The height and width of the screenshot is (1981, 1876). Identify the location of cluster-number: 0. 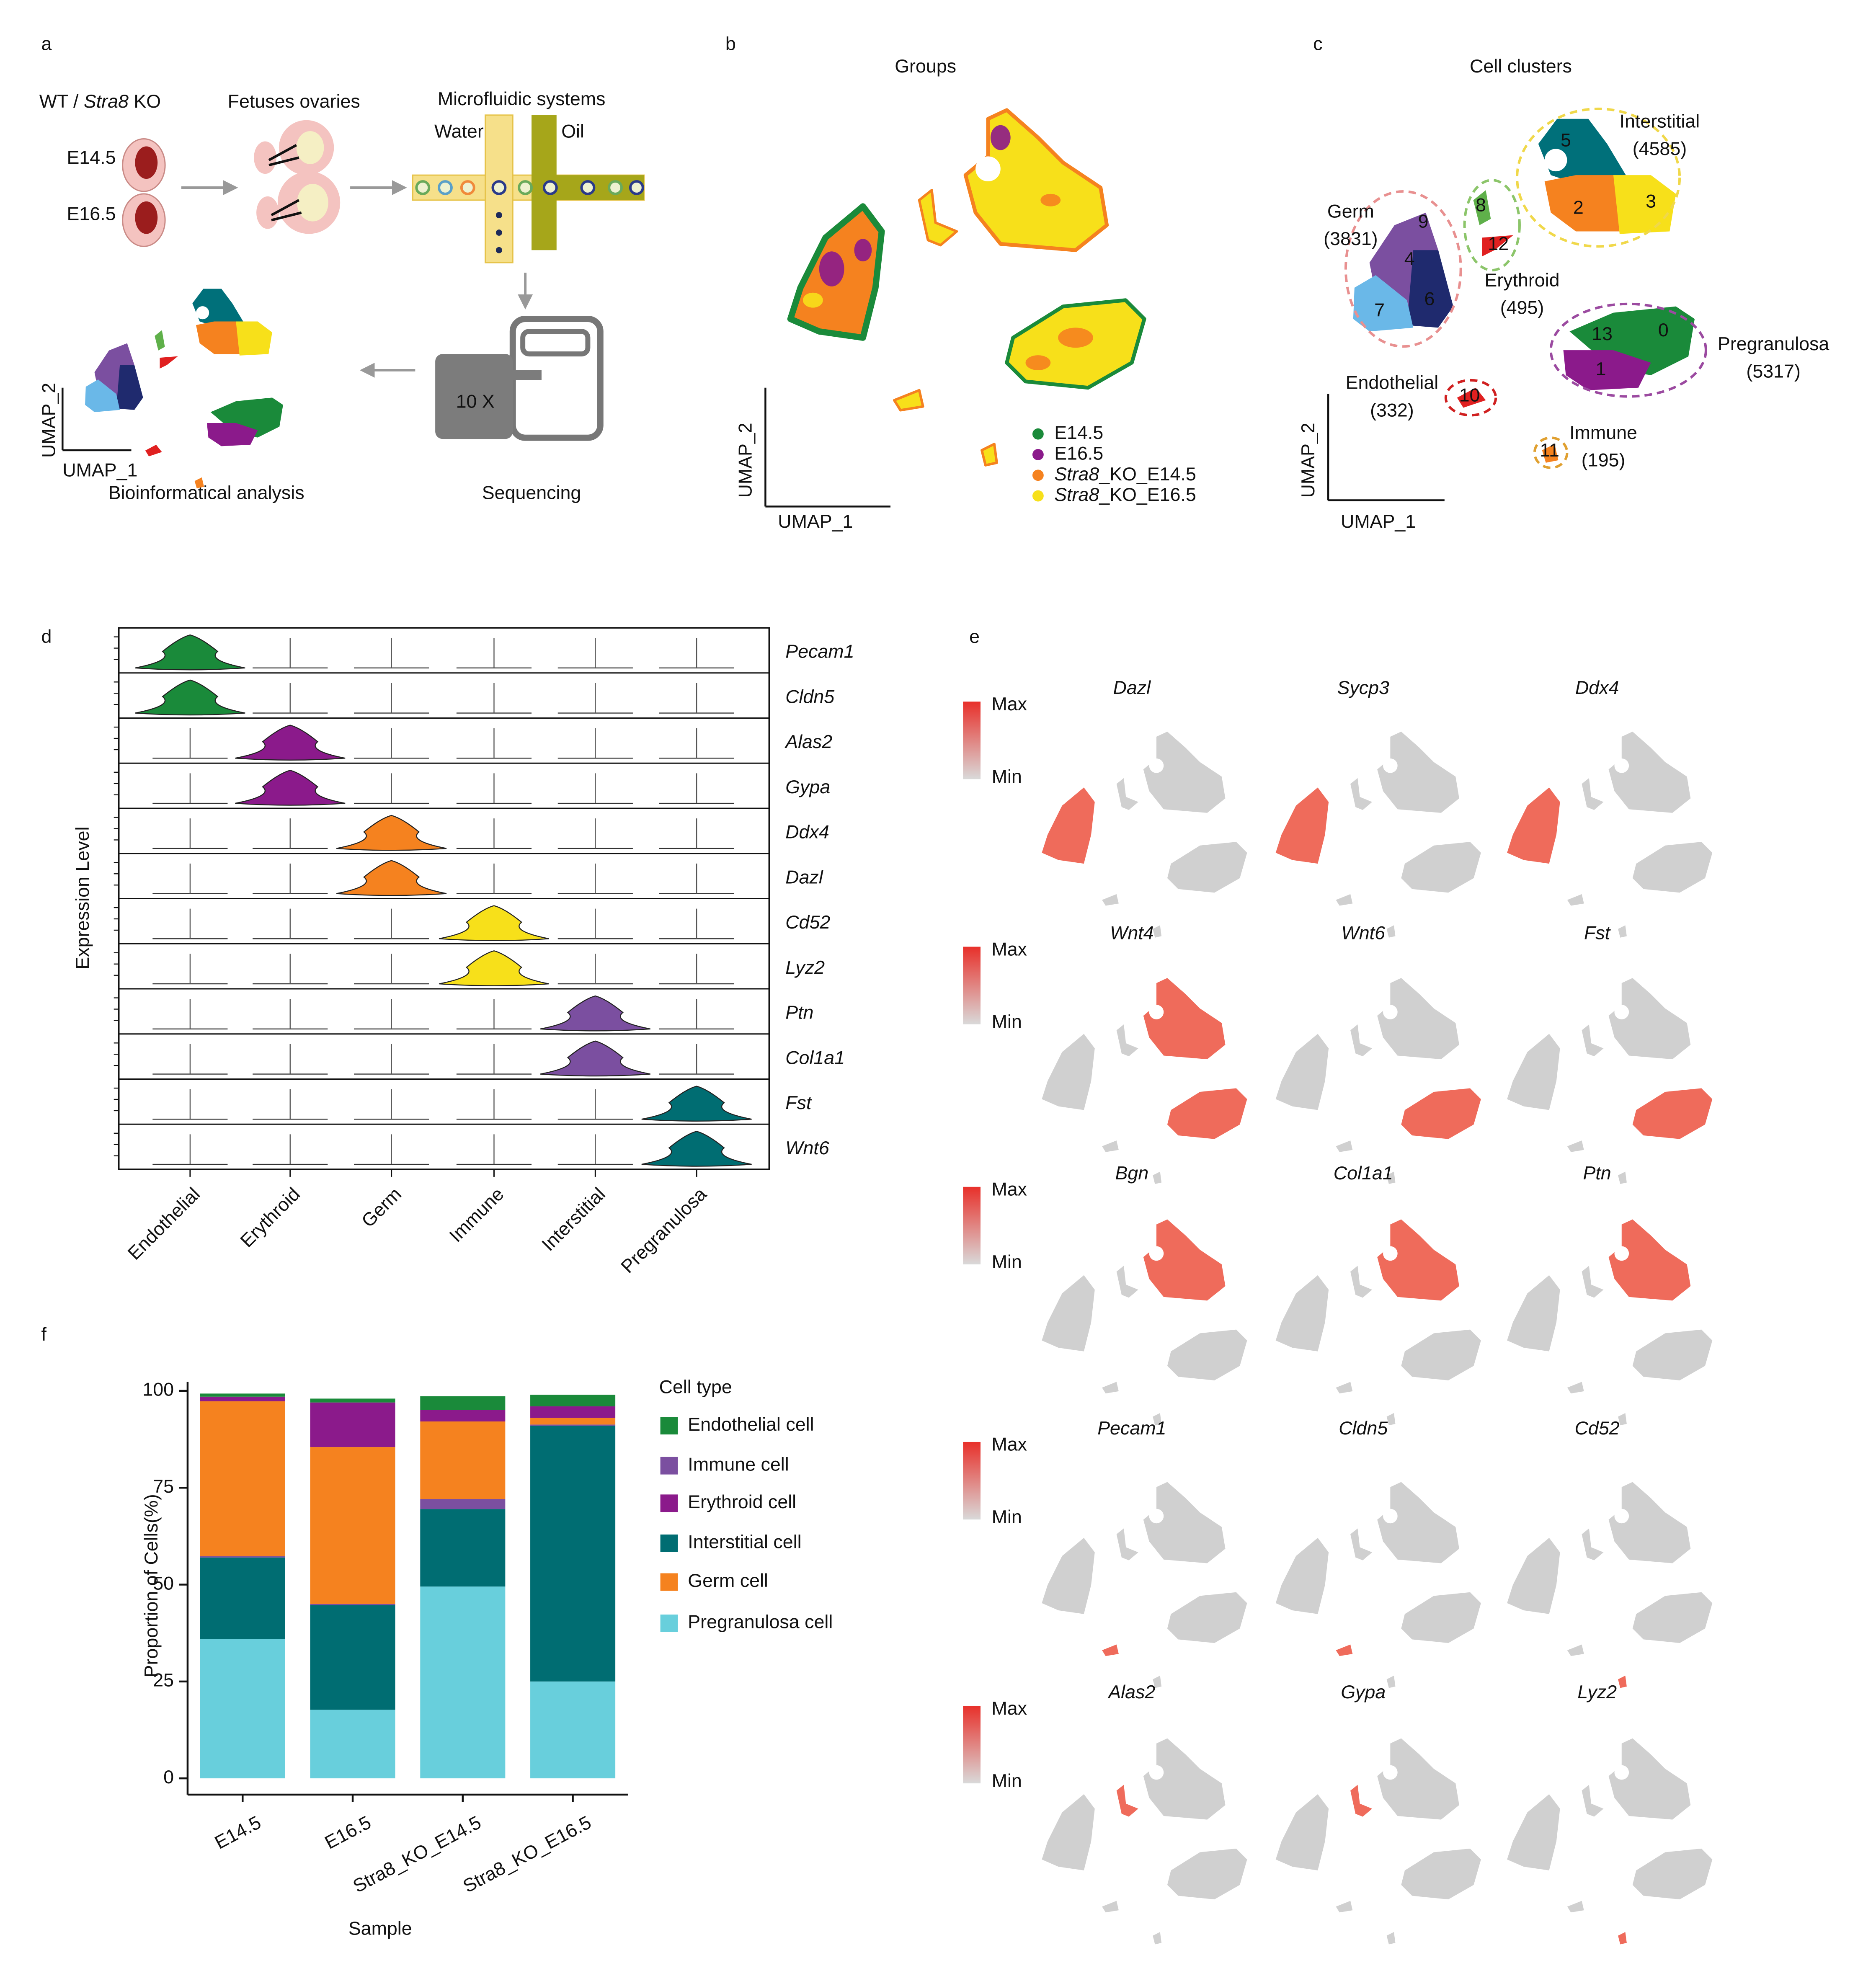
(1663, 330).